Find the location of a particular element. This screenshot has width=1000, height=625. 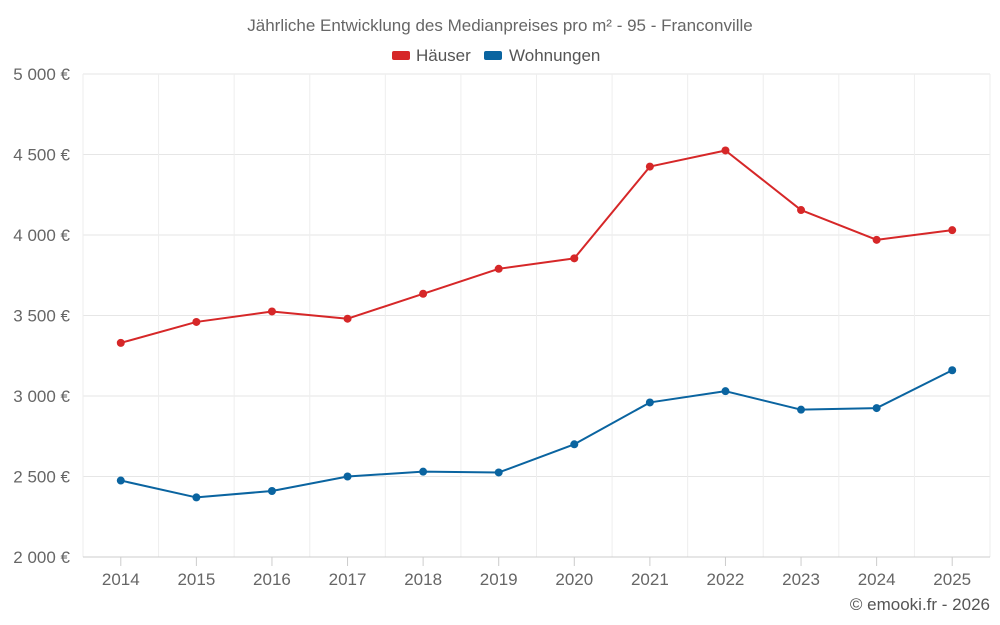

y-tick-label: 4 000 € is located at coordinates (41, 235).